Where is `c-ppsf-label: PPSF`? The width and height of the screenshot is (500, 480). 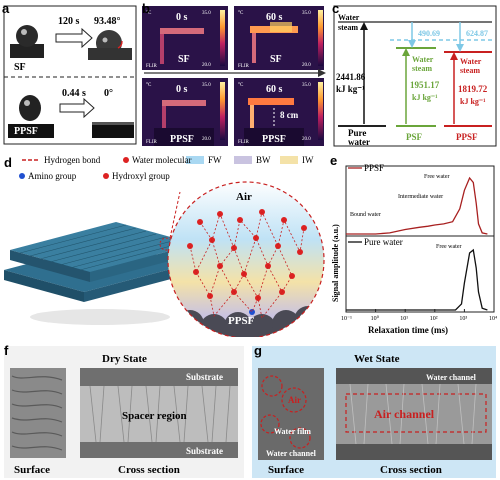
c-ppsf-label: PPSF is located at coordinates (467, 137).